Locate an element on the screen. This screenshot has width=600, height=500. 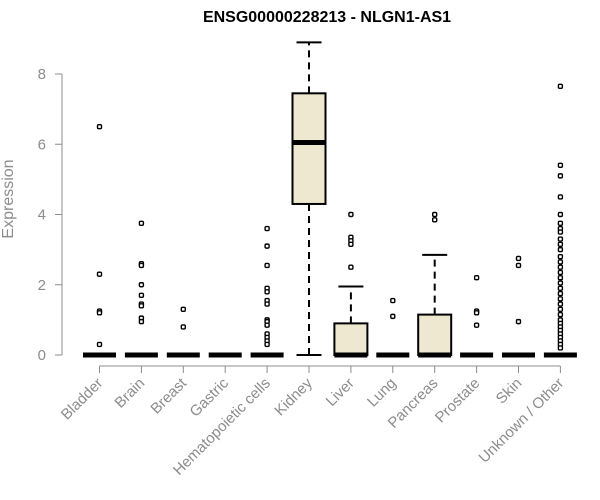
box-hematopoietic-cells is located at coordinates (267, 291).